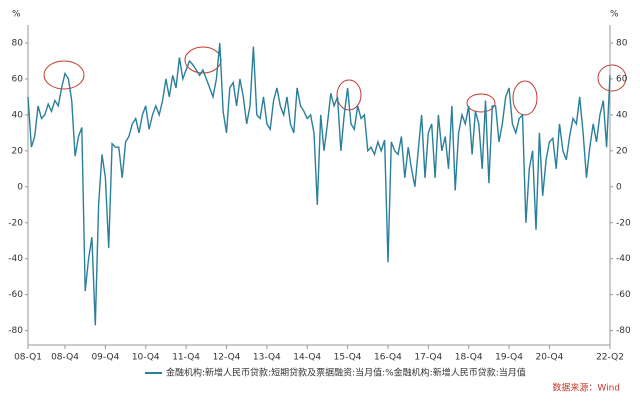  What do you see at coordinates (619, 187) in the screenshot?
I see `y-tick-label-right: 0` at bounding box center [619, 187].